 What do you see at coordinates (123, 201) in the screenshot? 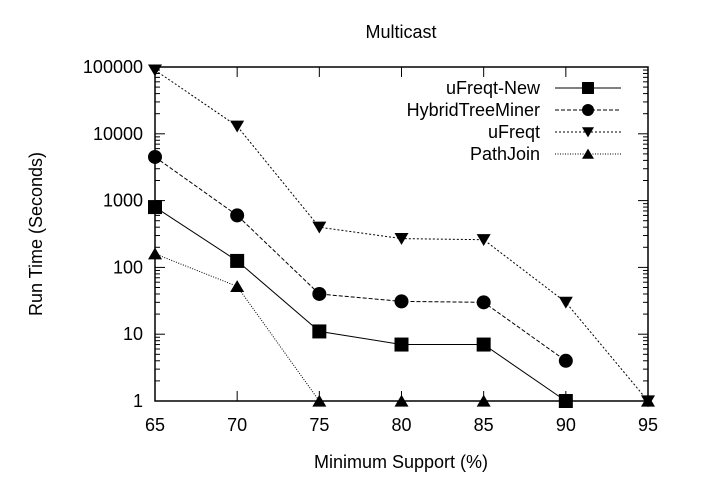
I see `y-tick-label: 1000` at bounding box center [123, 201].